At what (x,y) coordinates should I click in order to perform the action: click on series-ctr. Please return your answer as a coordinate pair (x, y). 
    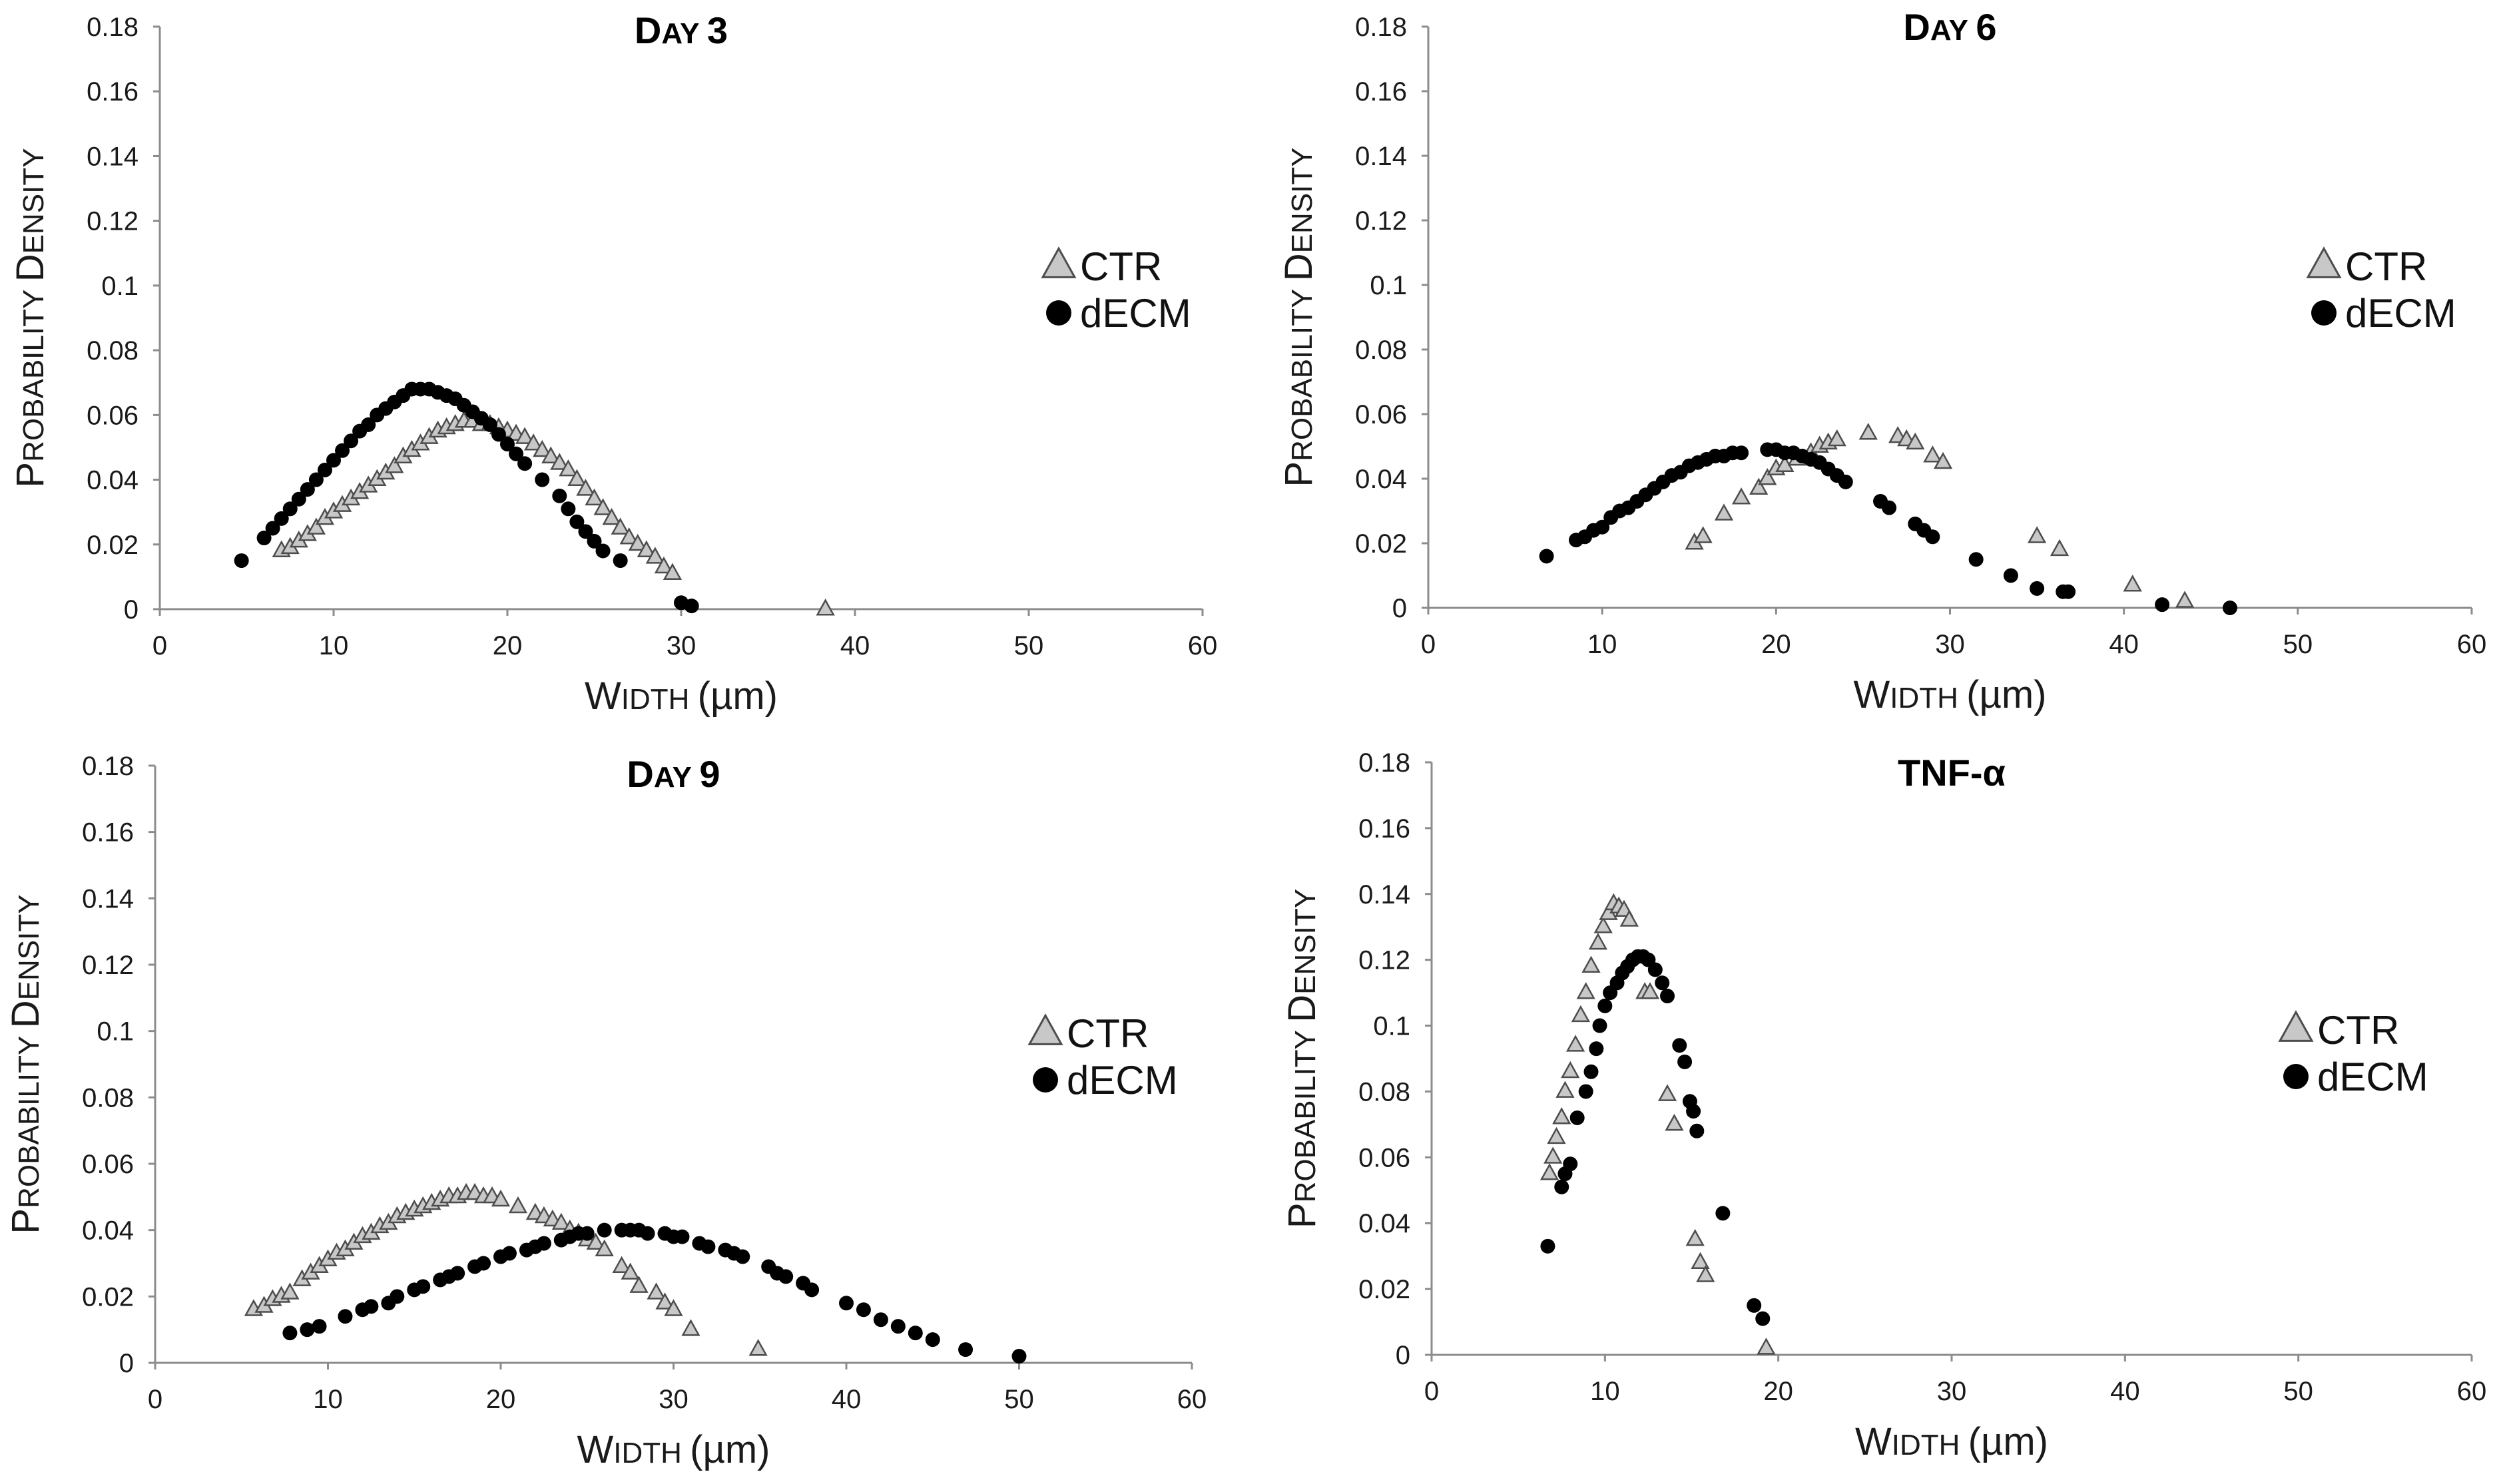
    Looking at the image, I should click on (553, 513).